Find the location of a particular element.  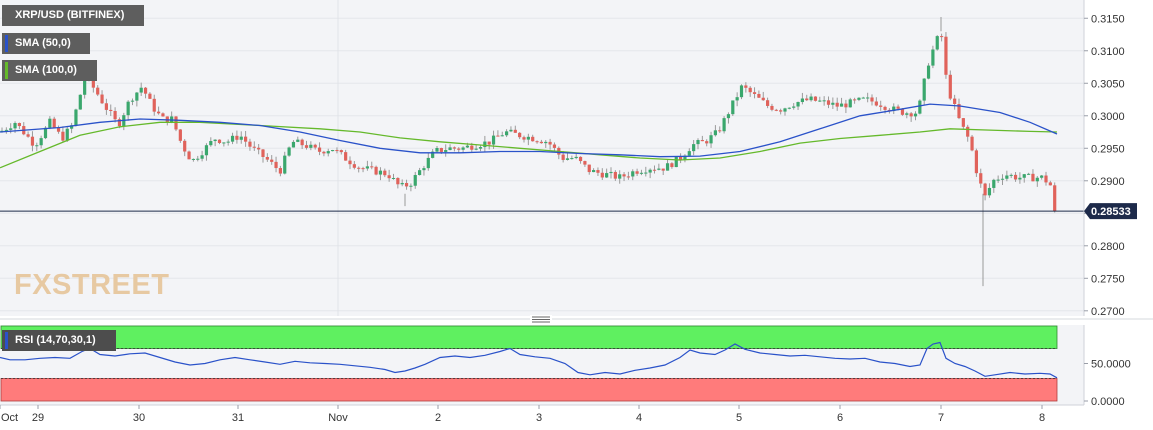

price-tick-label: 0.3050 is located at coordinates (1108, 84).